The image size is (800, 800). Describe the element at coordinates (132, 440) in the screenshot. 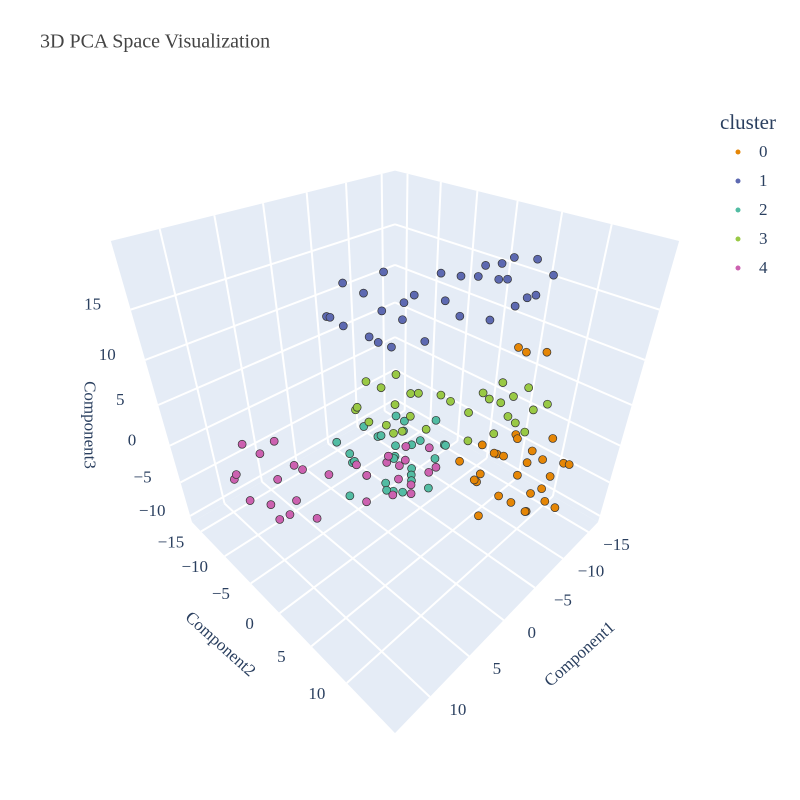

I see `z-tick-label: 0` at that location.